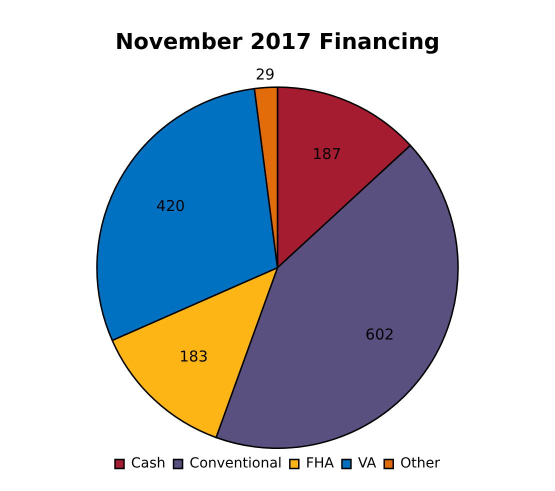 Image resolution: width=555 pixels, height=491 pixels. I want to click on chart-title: November 2017 Financing, so click(277, 42).